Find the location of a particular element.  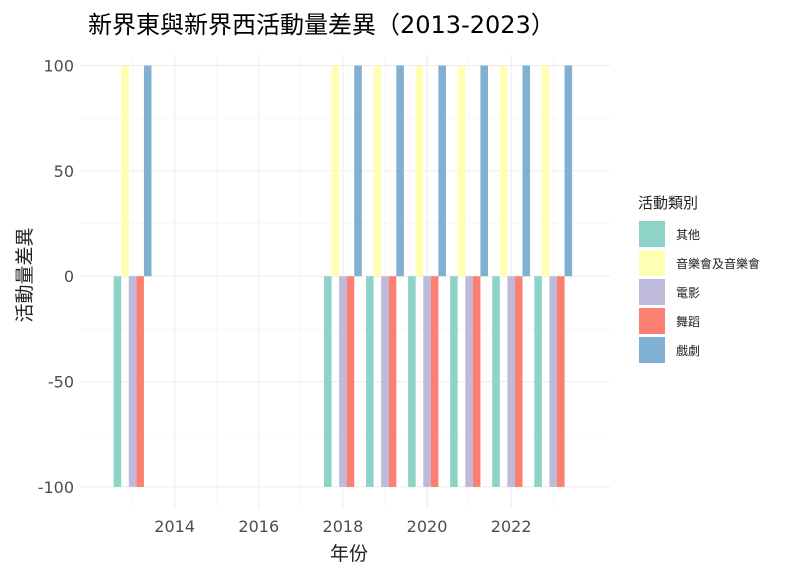

y-tick-label: -50 is located at coordinates (61, 382).